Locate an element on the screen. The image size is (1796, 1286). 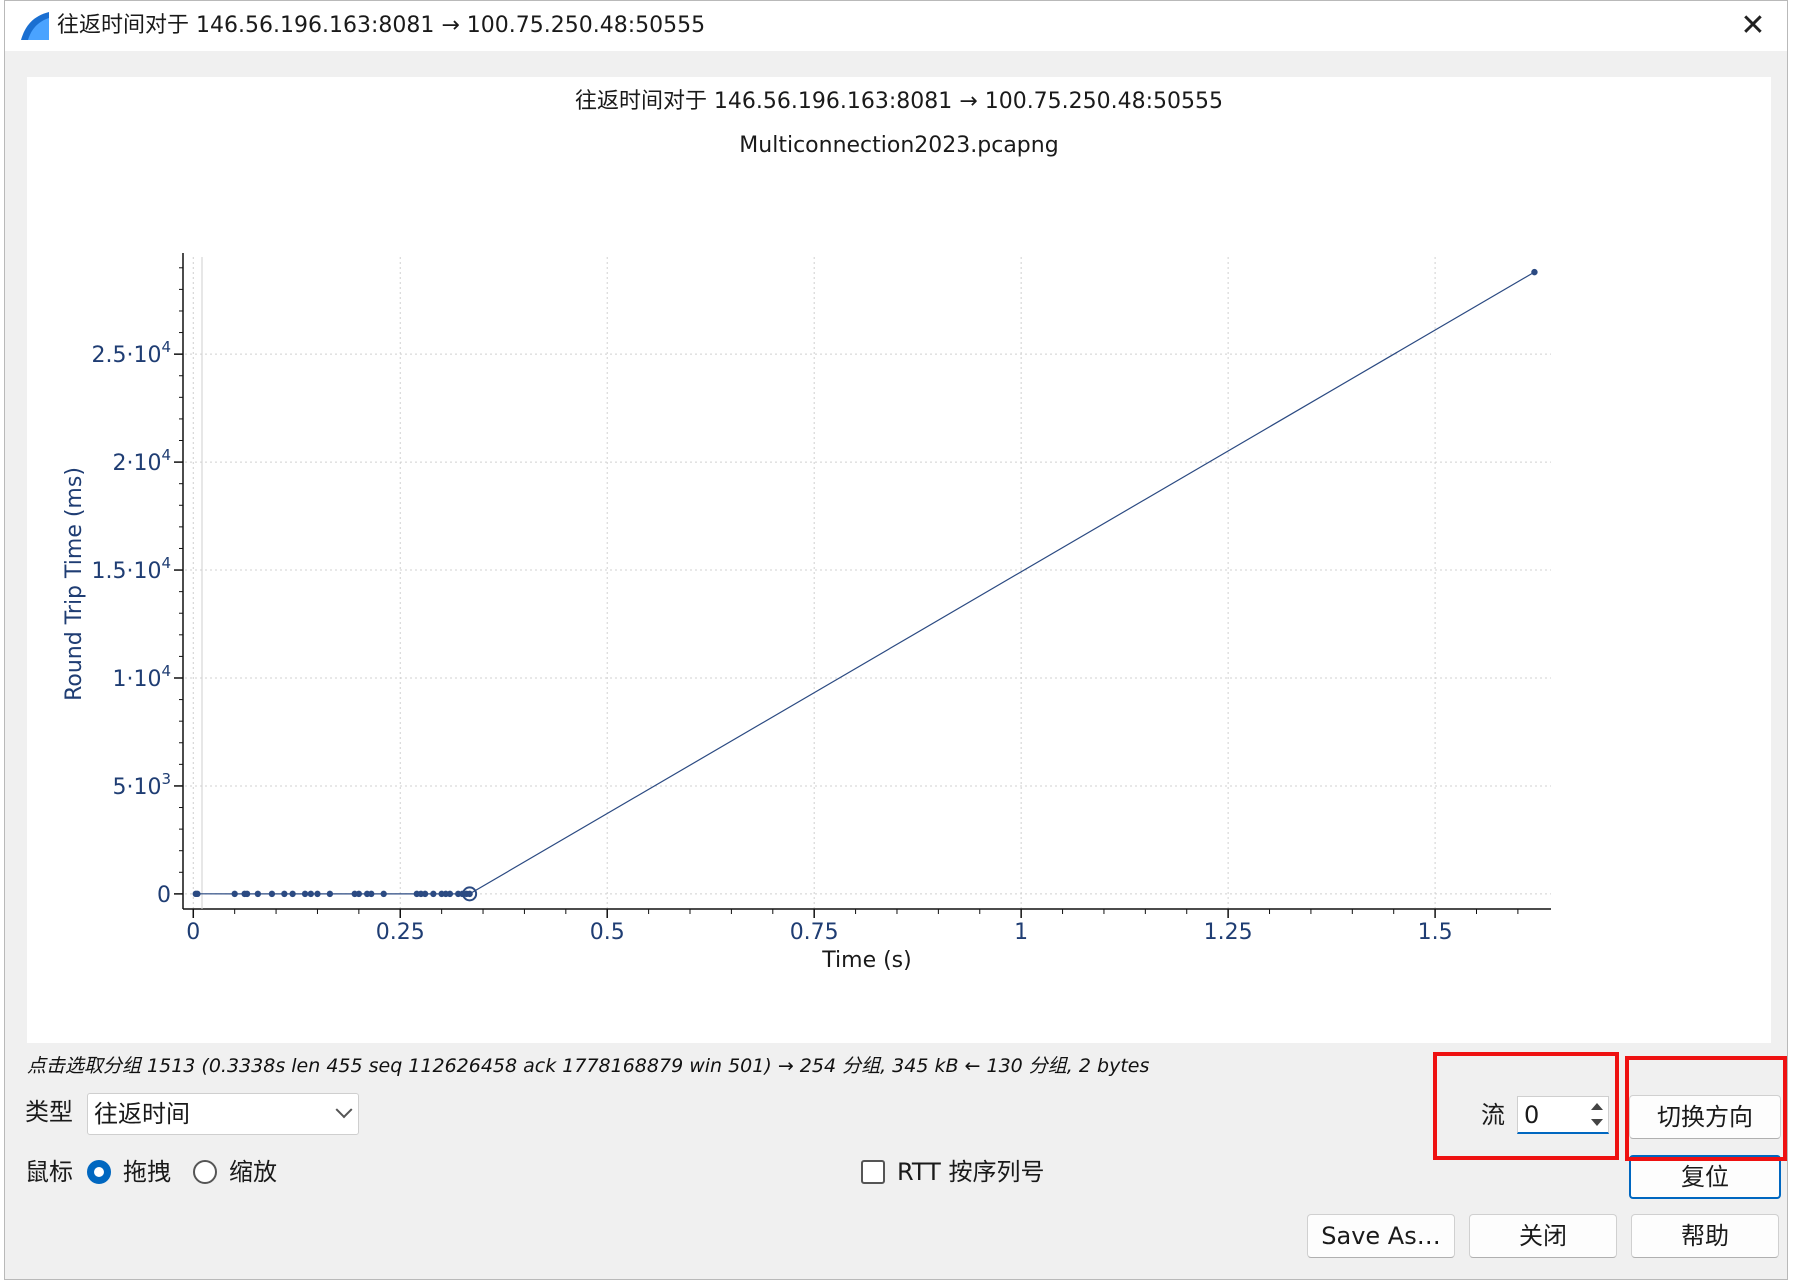
x-tick-label: 0.25 is located at coordinates (400, 932).